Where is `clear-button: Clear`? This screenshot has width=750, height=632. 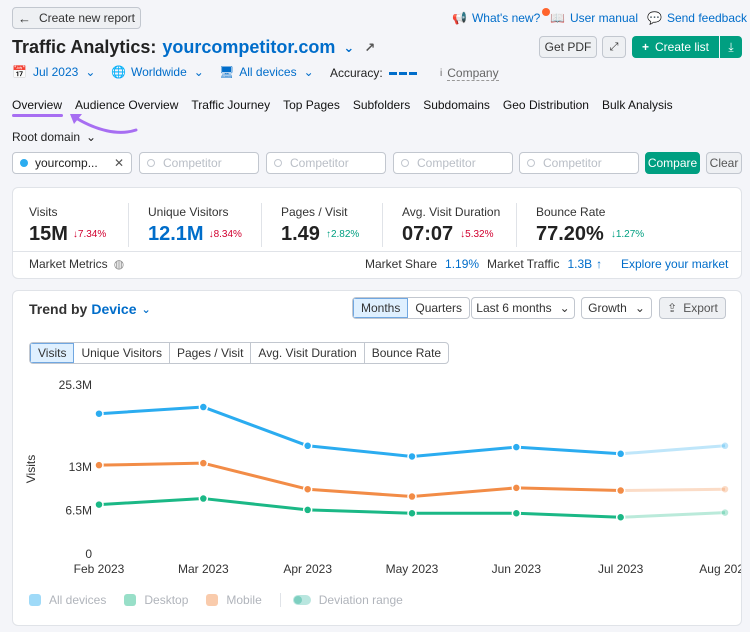
clear-button: Clear is located at coordinates (724, 163).